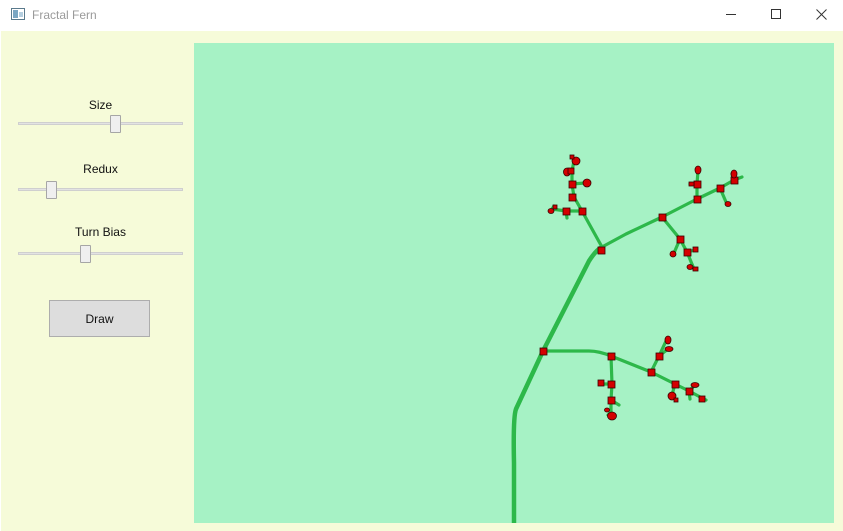 This screenshot has height=531, width=843. Describe the element at coordinates (18, 14) in the screenshot. I see `app-window-icon` at that location.